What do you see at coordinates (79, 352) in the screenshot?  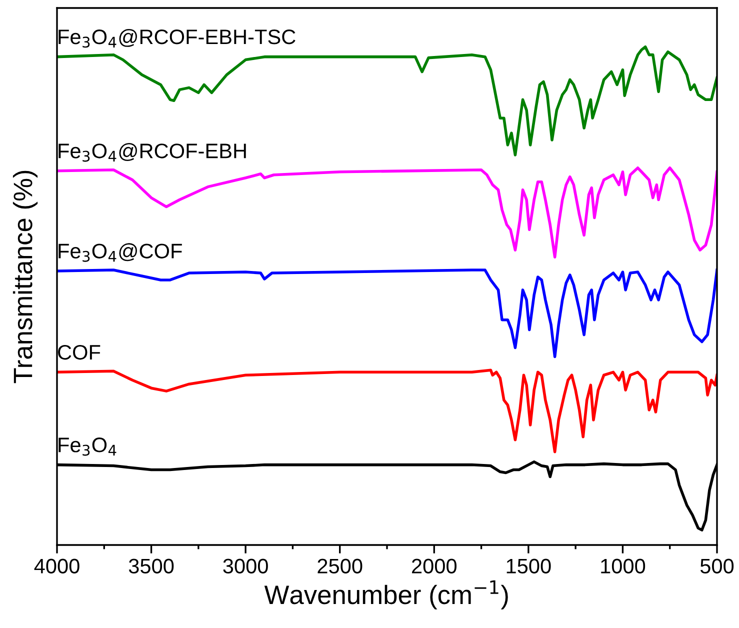 I see `series-label: COF` at bounding box center [79, 352].